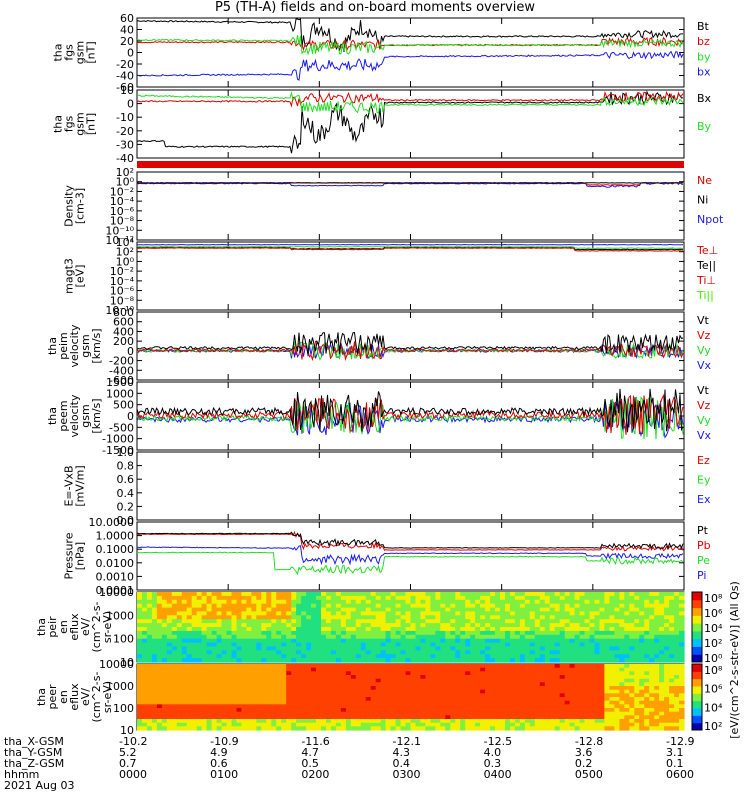  I want to click on ylabel-peir_eflux: (cm^2-s-, so click(96, 627).